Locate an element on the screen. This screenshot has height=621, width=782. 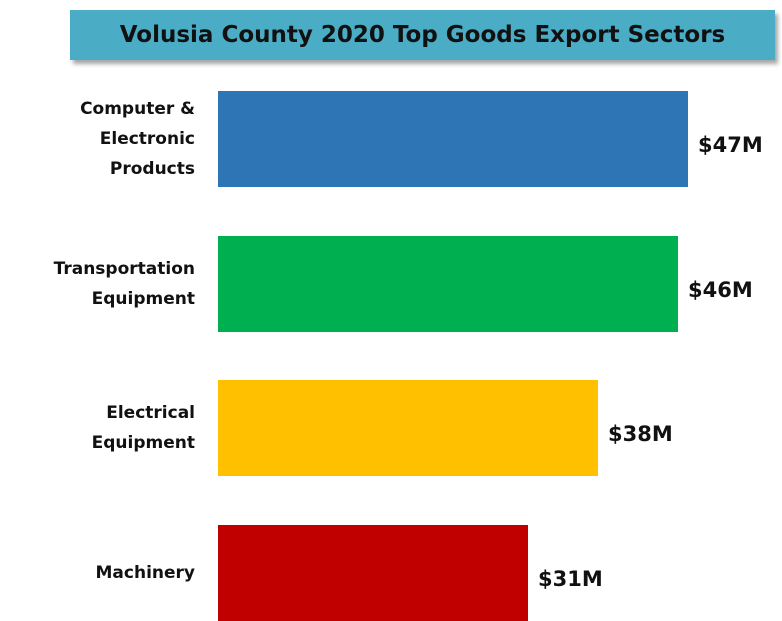
value-label: $38M is located at coordinates (640, 434).